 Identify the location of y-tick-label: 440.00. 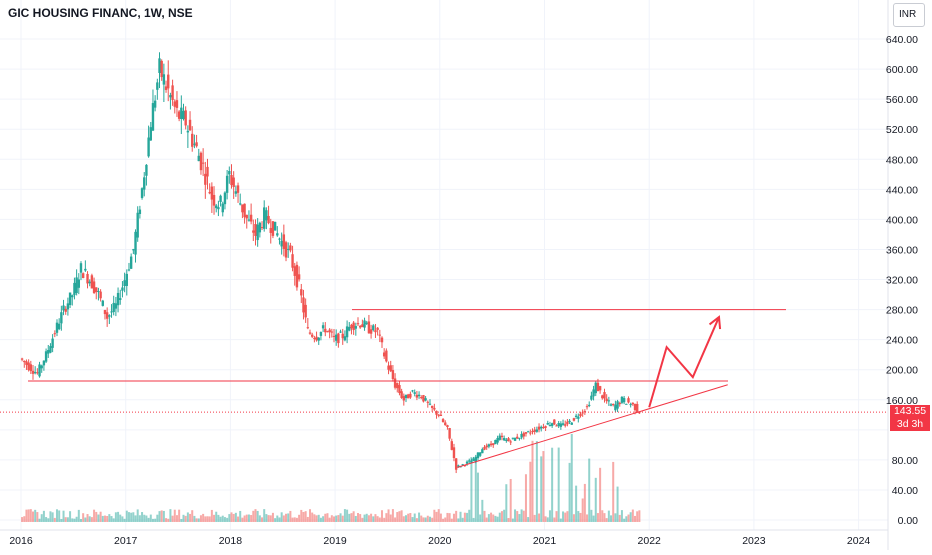
(902, 190).